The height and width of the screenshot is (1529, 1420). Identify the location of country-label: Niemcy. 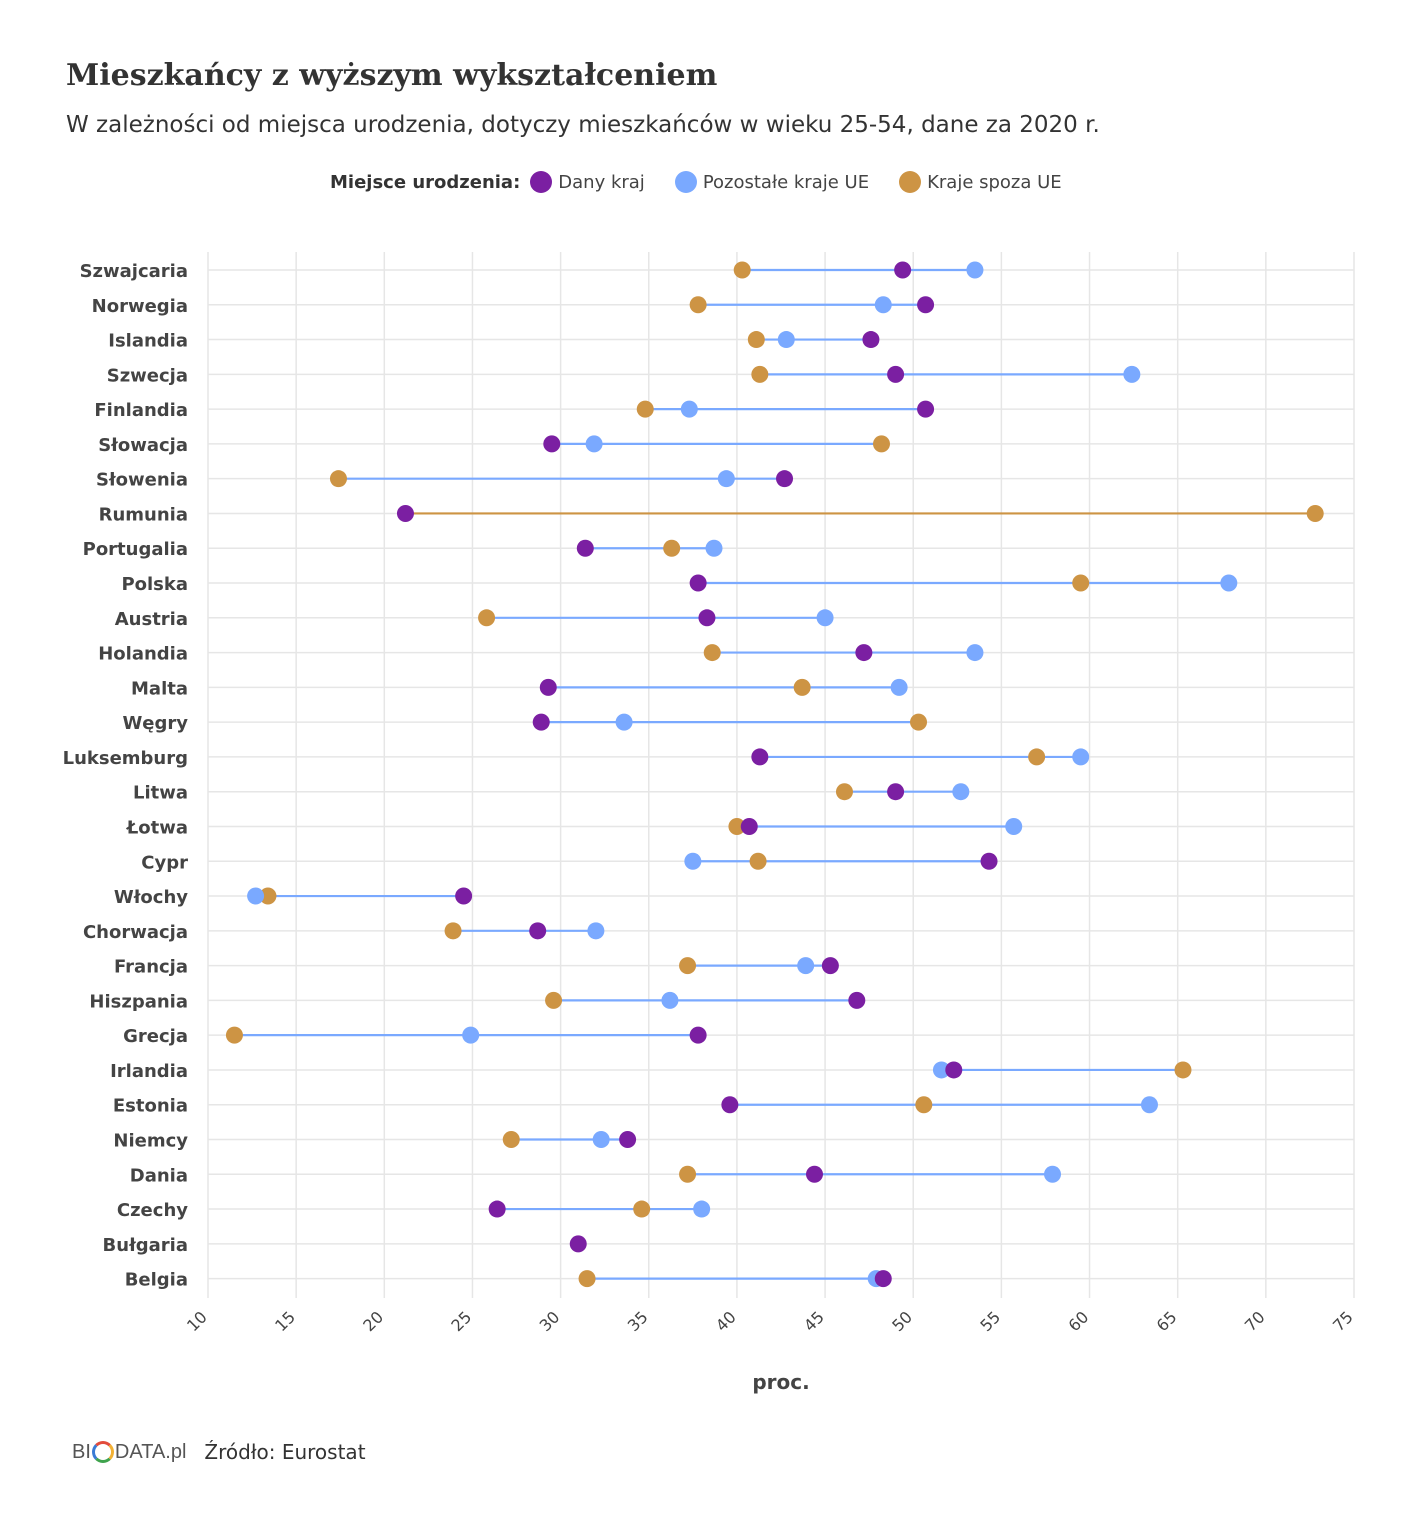
(150, 1141).